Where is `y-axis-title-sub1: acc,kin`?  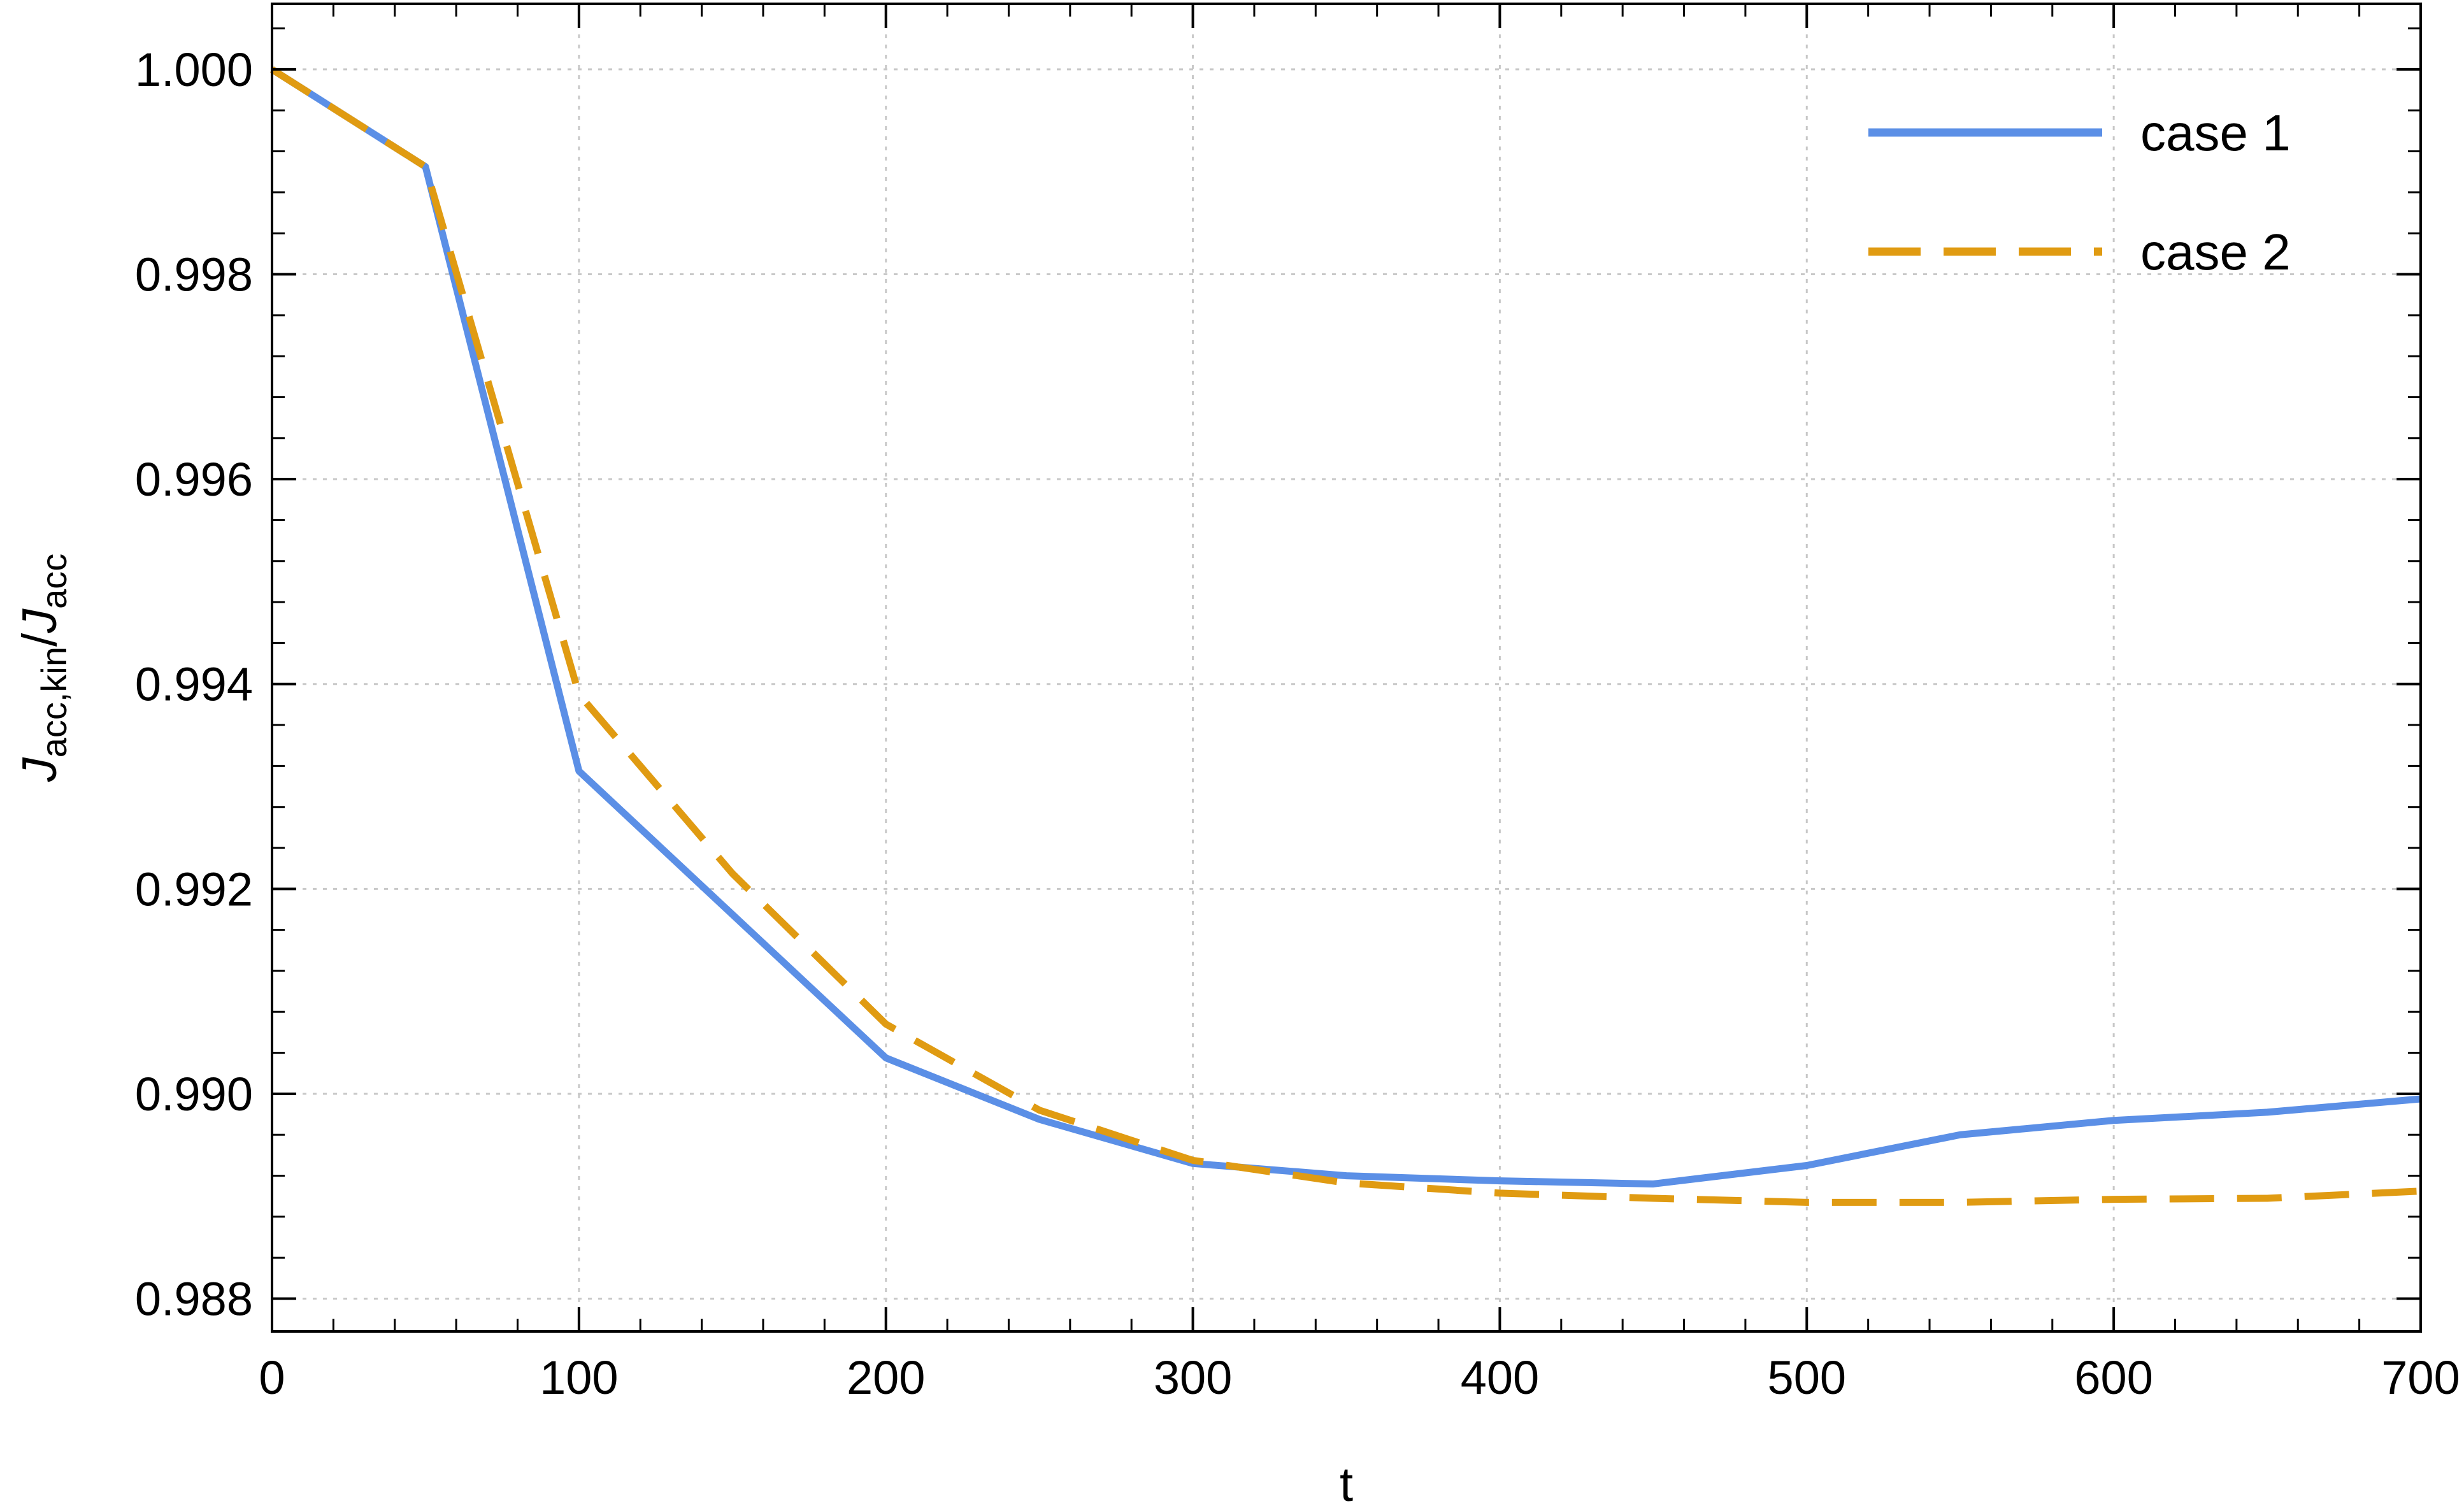
y-axis-title-sub1: acc,kin is located at coordinates (54, 702).